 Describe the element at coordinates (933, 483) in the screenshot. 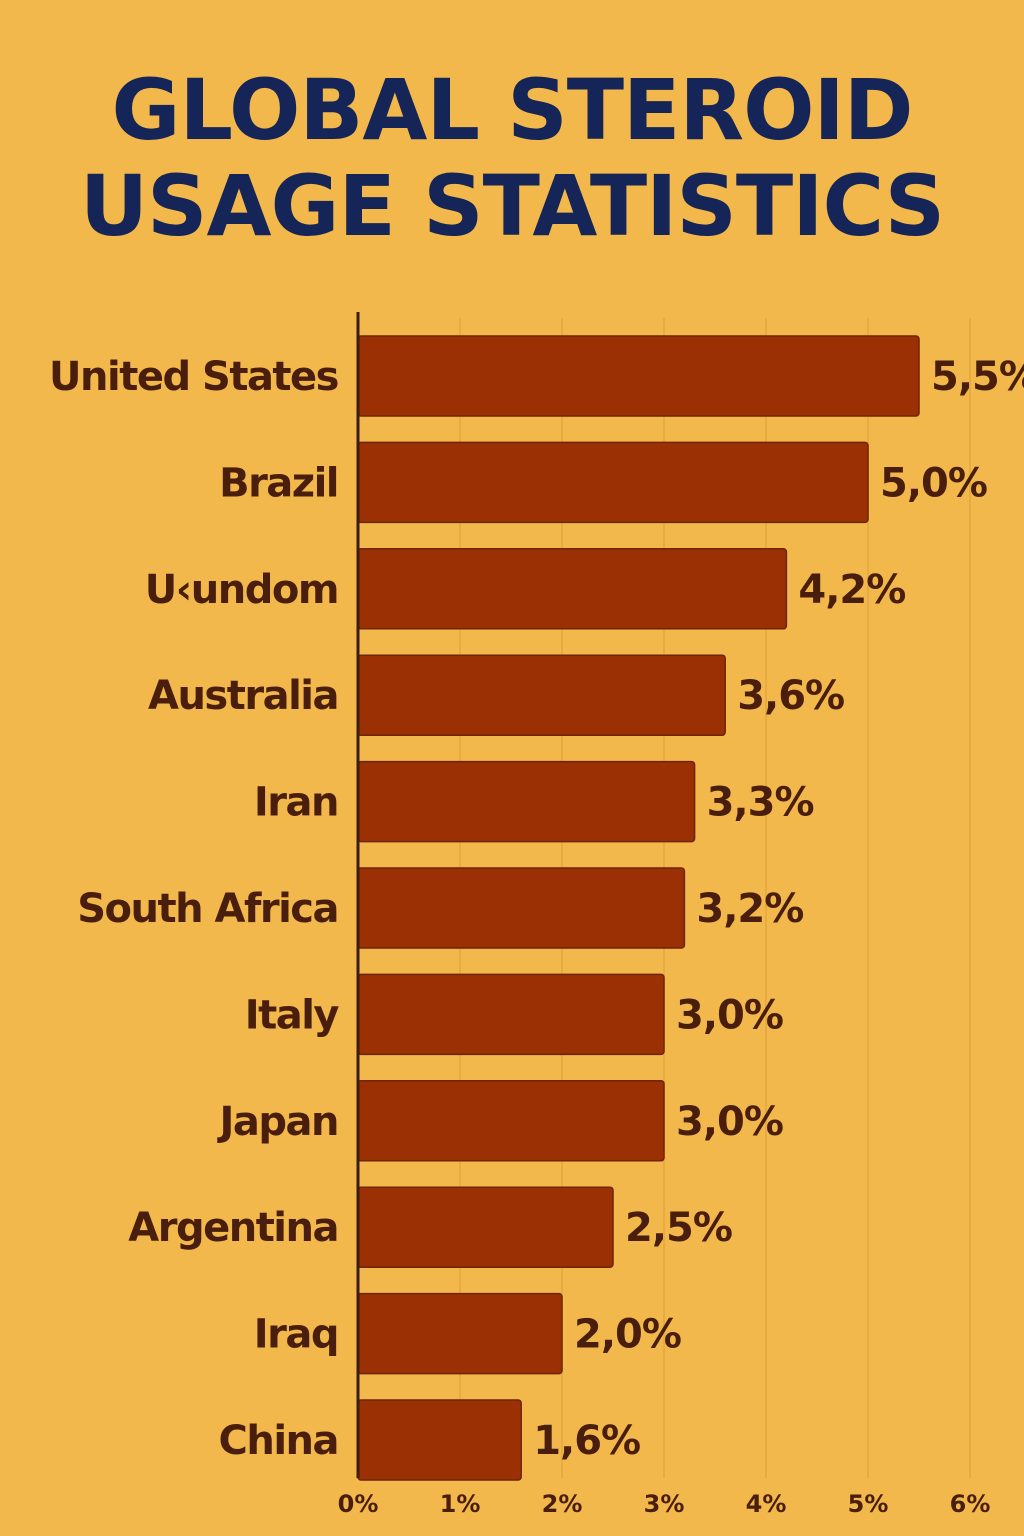

I see `value-label: 5,0%` at that location.